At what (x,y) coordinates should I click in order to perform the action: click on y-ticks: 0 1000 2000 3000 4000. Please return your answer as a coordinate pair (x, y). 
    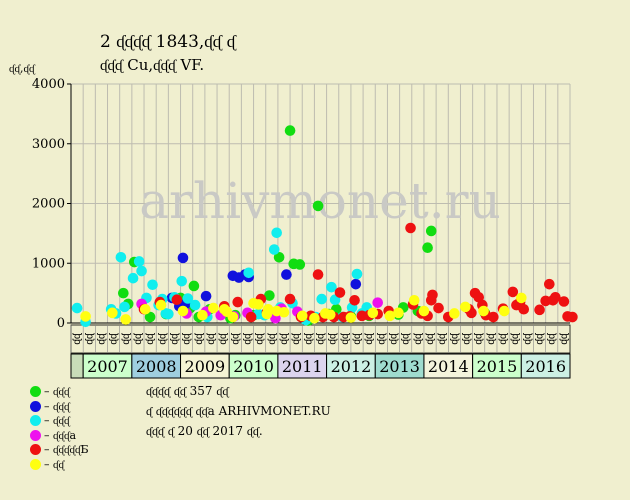
    Looking at the image, I should click on (51, 204).